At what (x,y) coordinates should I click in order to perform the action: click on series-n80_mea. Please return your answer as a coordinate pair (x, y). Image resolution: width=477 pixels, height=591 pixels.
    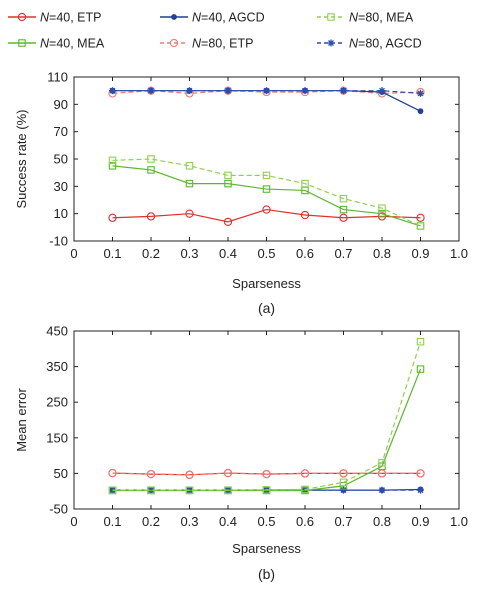
    Looking at the image, I should click on (266, 192).